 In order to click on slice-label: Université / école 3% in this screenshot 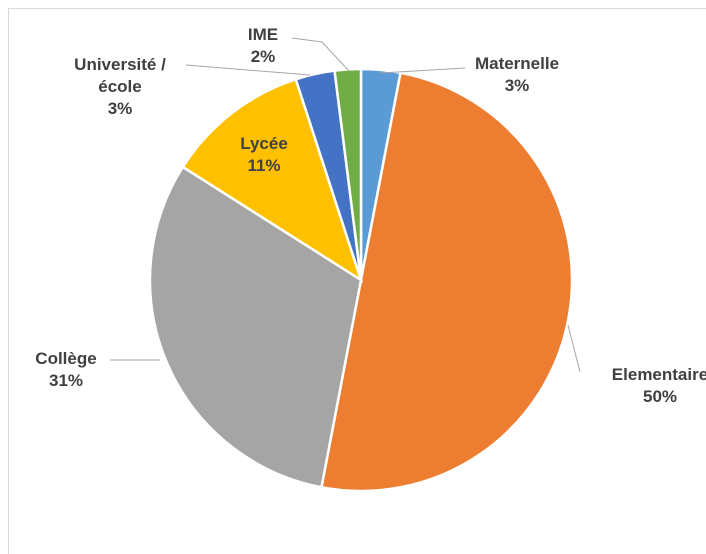, I will do `click(120, 87)`.